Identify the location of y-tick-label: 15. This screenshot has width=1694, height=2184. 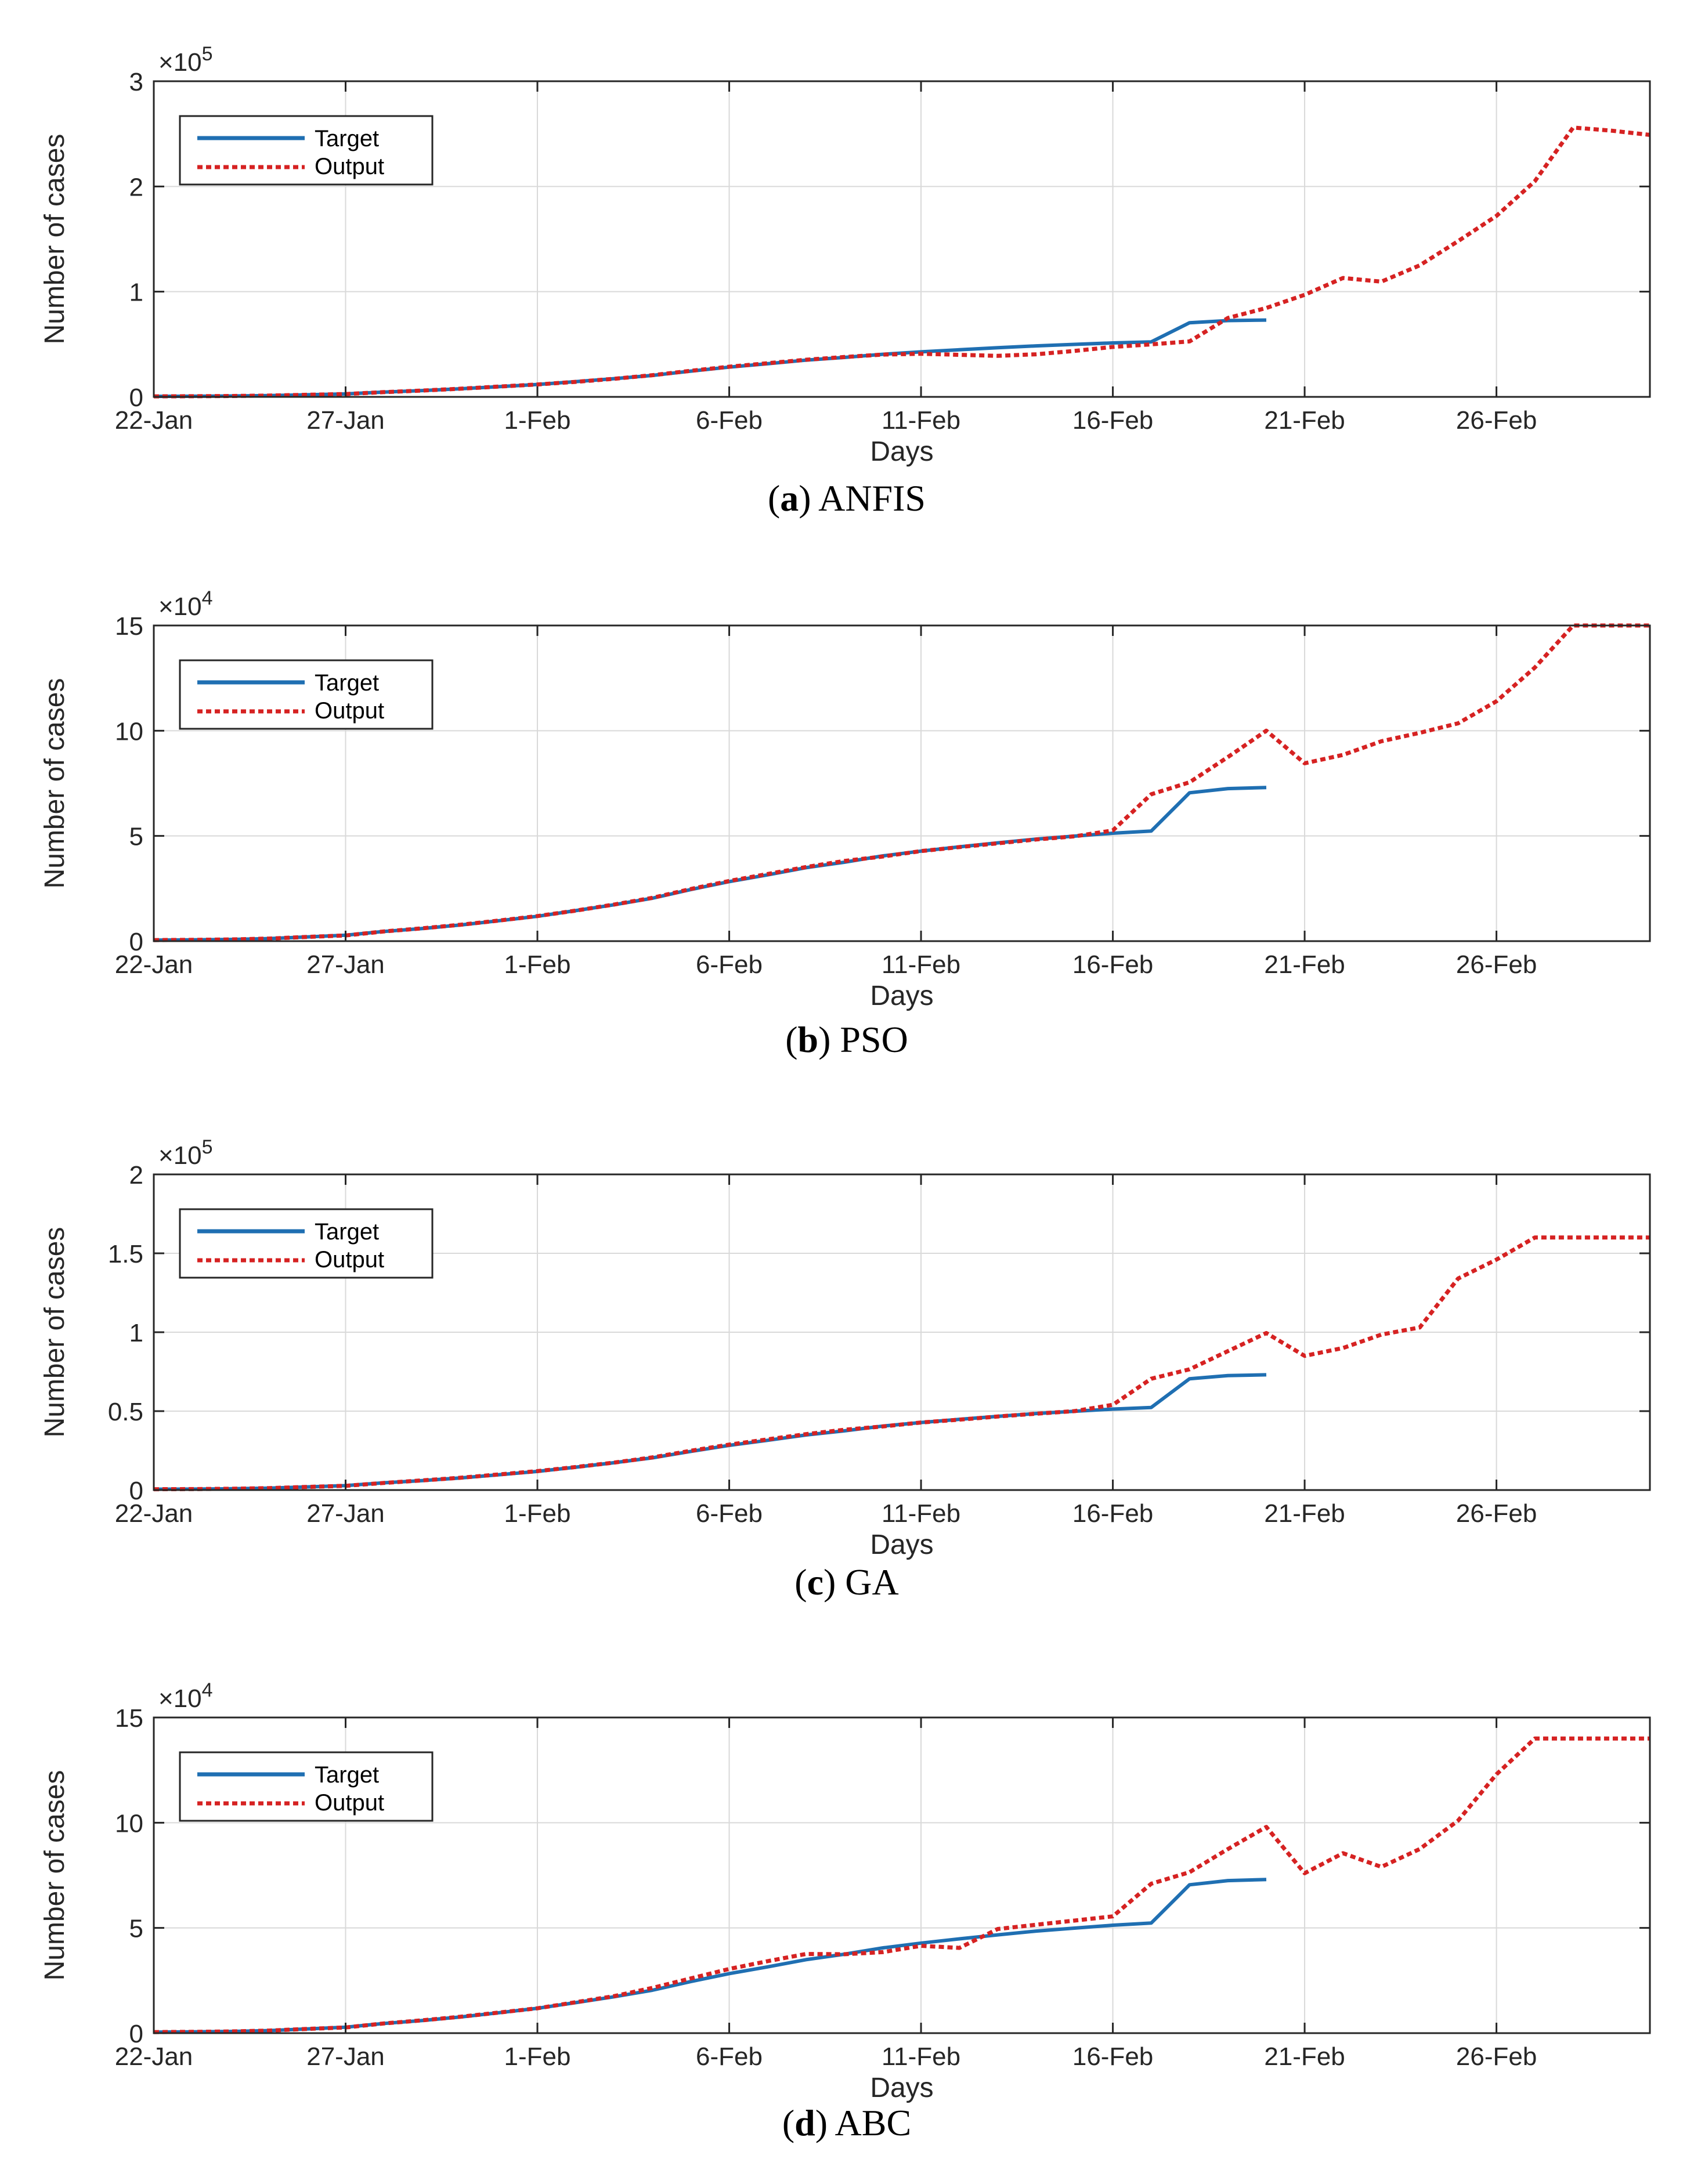
(129, 626).